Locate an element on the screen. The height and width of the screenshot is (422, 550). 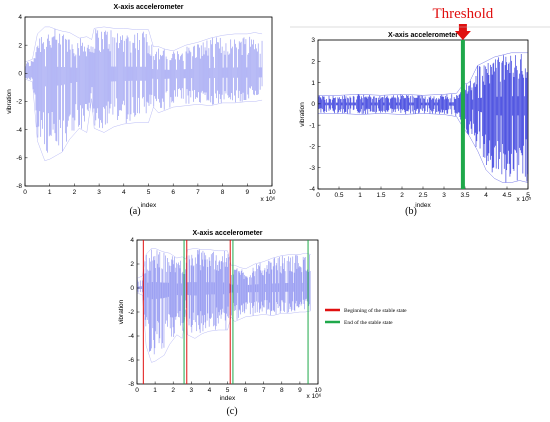
panel-label: (b) is located at coordinates (411, 211).